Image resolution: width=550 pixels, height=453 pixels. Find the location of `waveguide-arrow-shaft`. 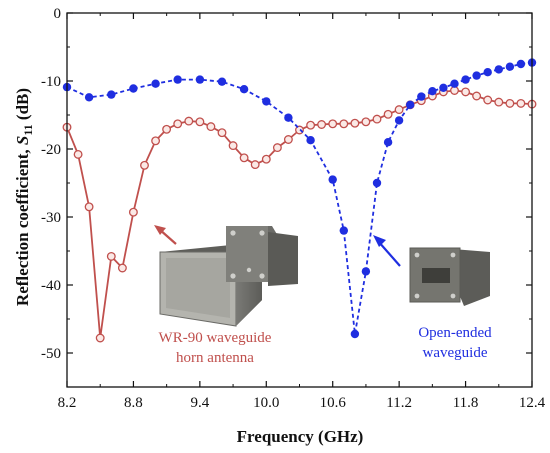

waveguide-arrow-shaft is located at coordinates (389, 253).